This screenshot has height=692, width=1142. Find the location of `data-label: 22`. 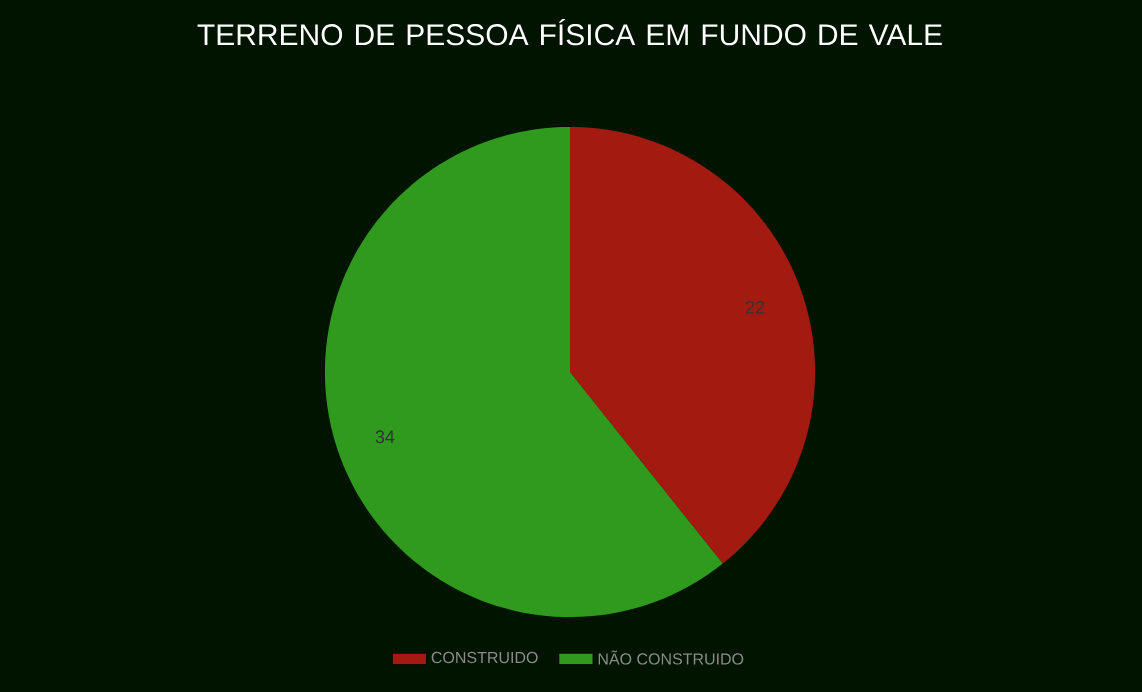

data-label: 22 is located at coordinates (755, 307).